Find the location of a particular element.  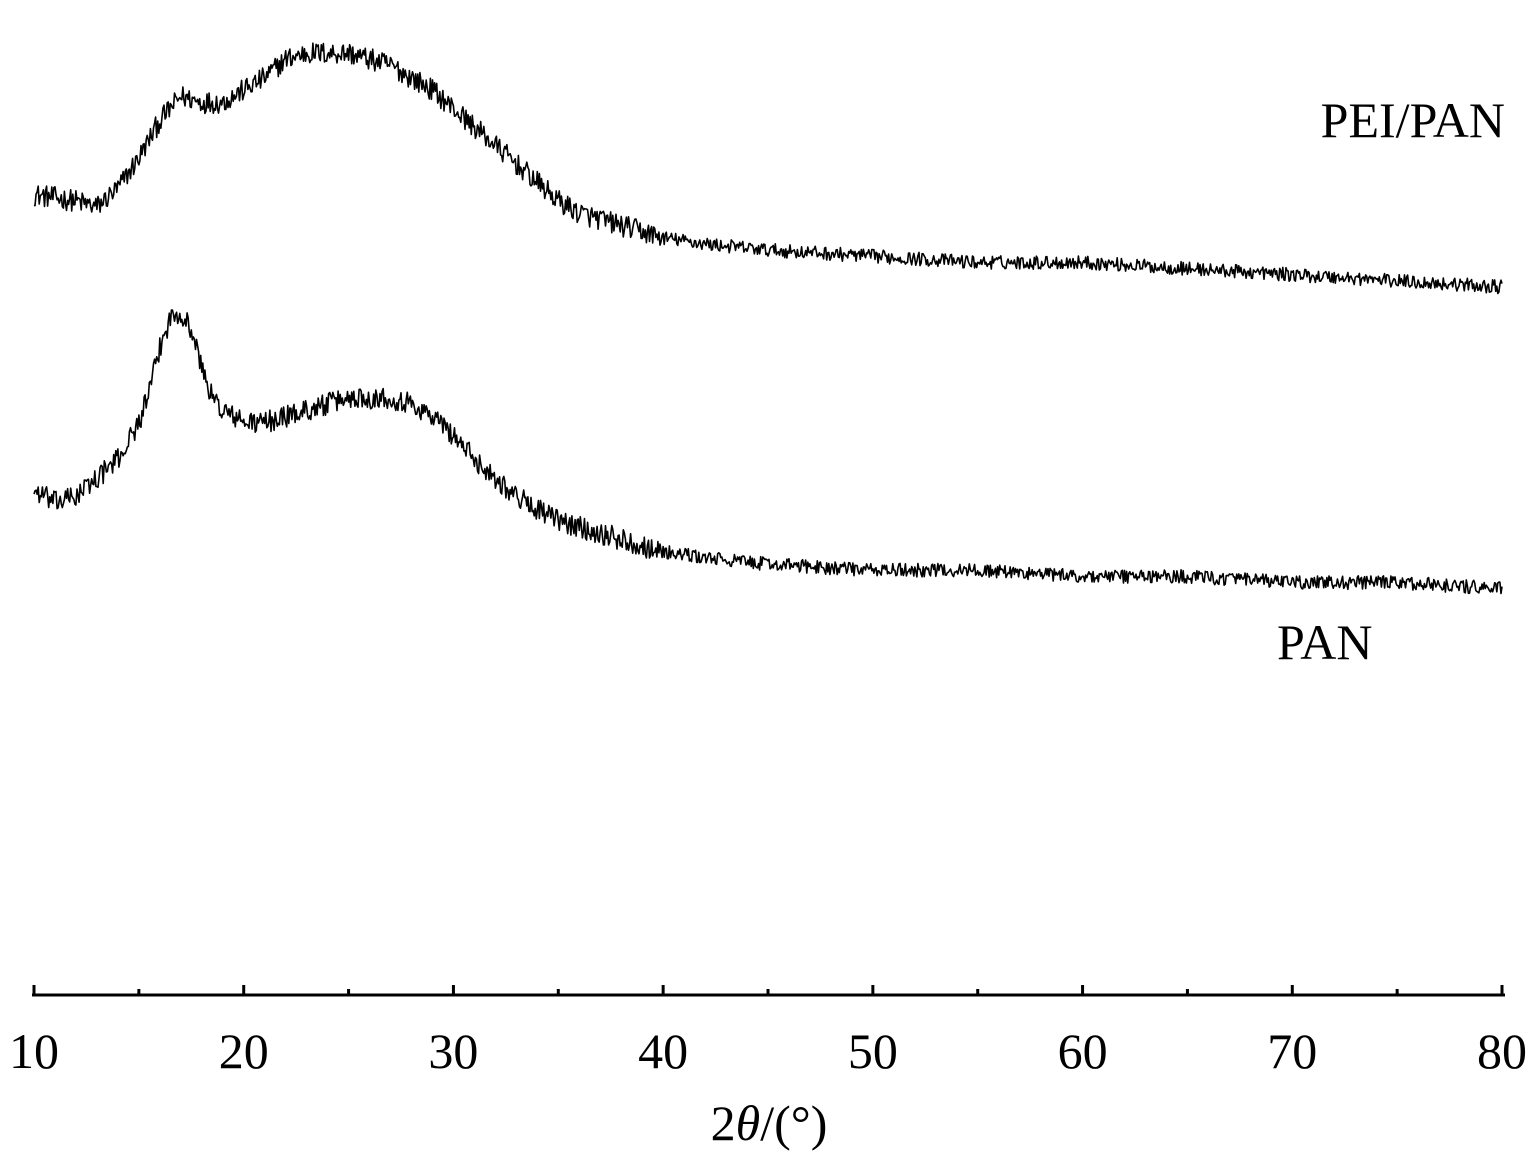

x-tick-label: 60 is located at coordinates (1083, 1051).